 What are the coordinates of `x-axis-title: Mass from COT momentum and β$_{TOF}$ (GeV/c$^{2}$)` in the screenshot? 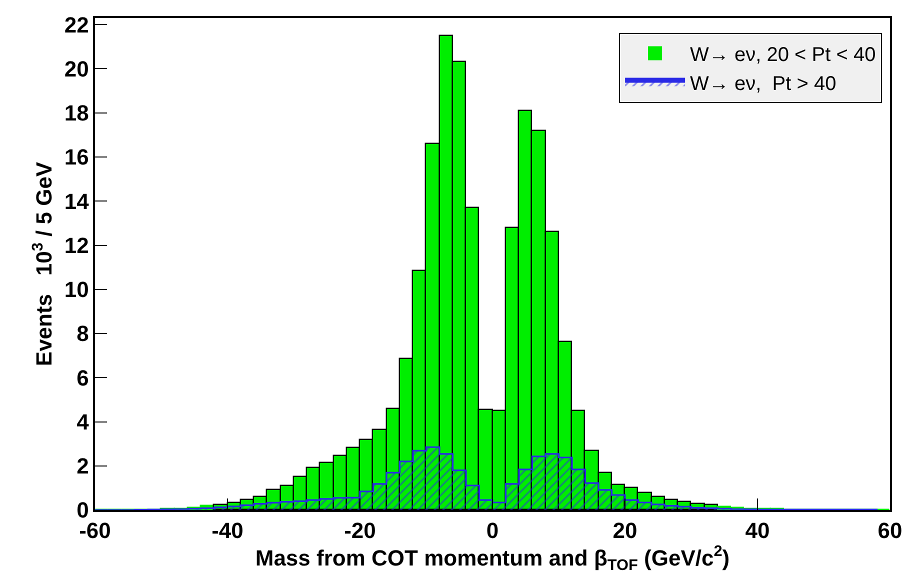 It's located at (492, 558).